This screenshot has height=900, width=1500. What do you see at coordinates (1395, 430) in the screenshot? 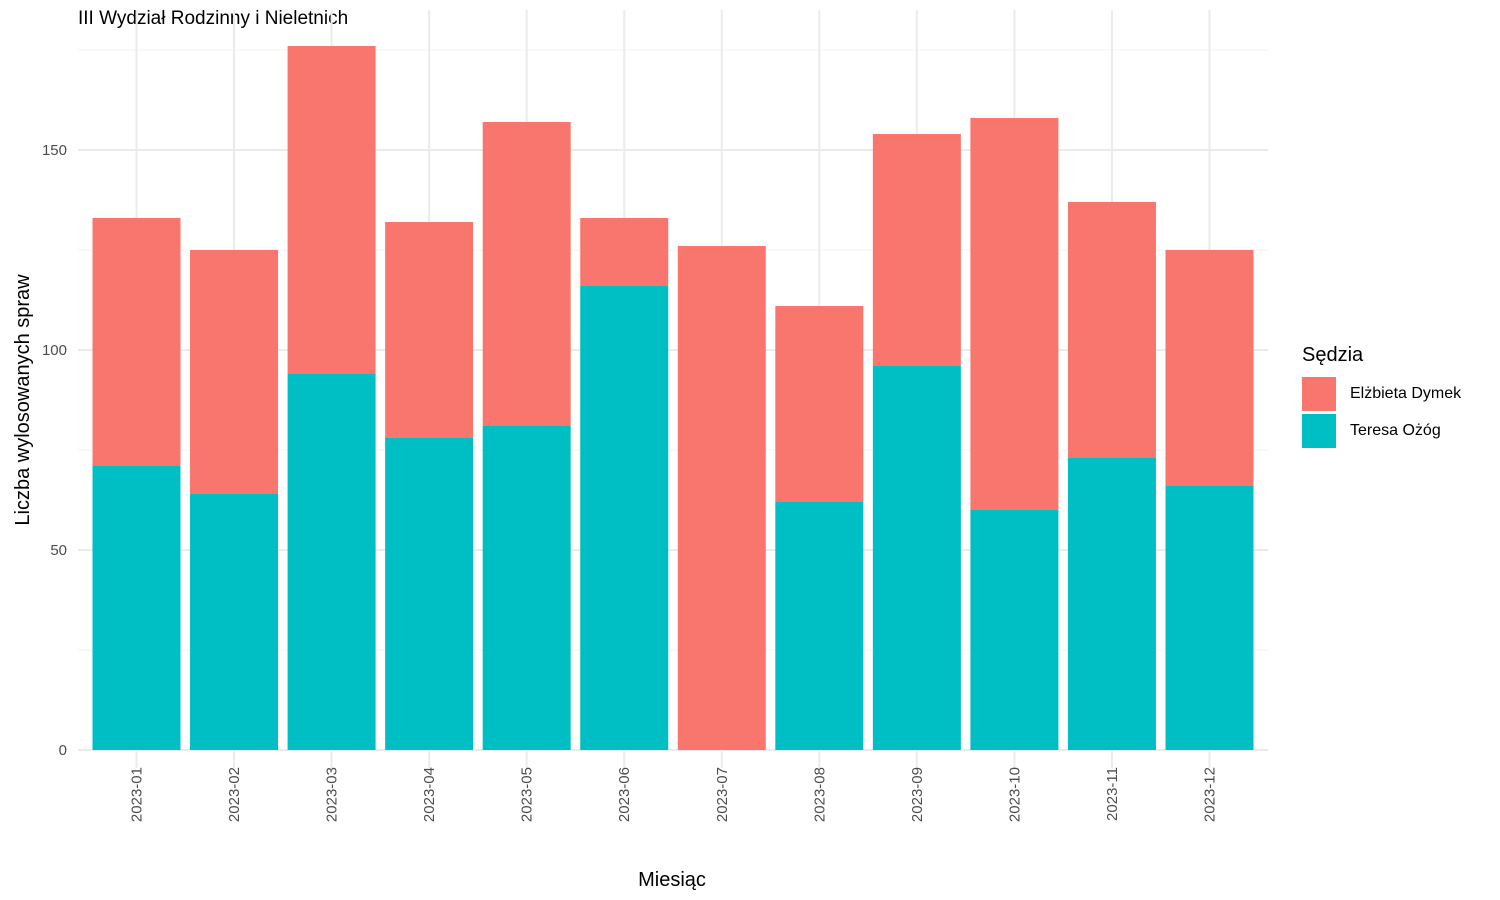
I see `legend-label: Teresa Ożóg` at bounding box center [1395, 430].